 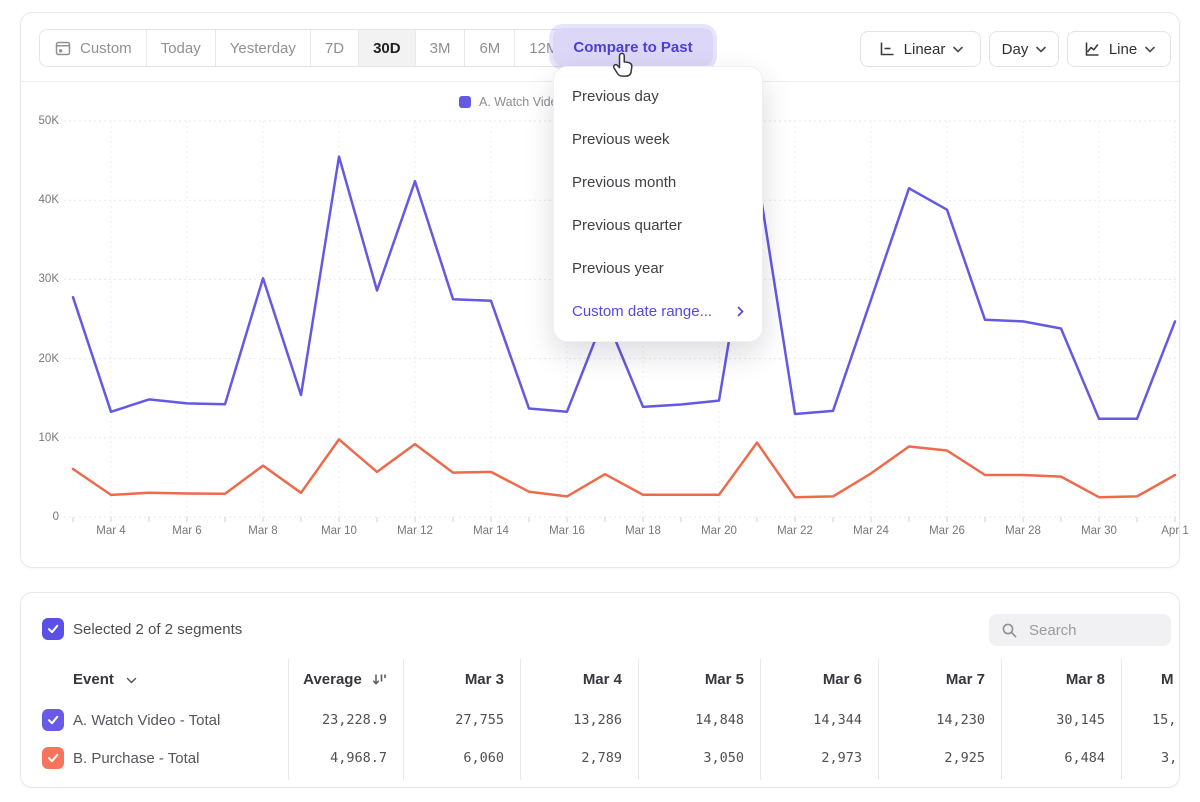 What do you see at coordinates (106, 48) in the screenshot?
I see `date-range-label: Custom` at bounding box center [106, 48].